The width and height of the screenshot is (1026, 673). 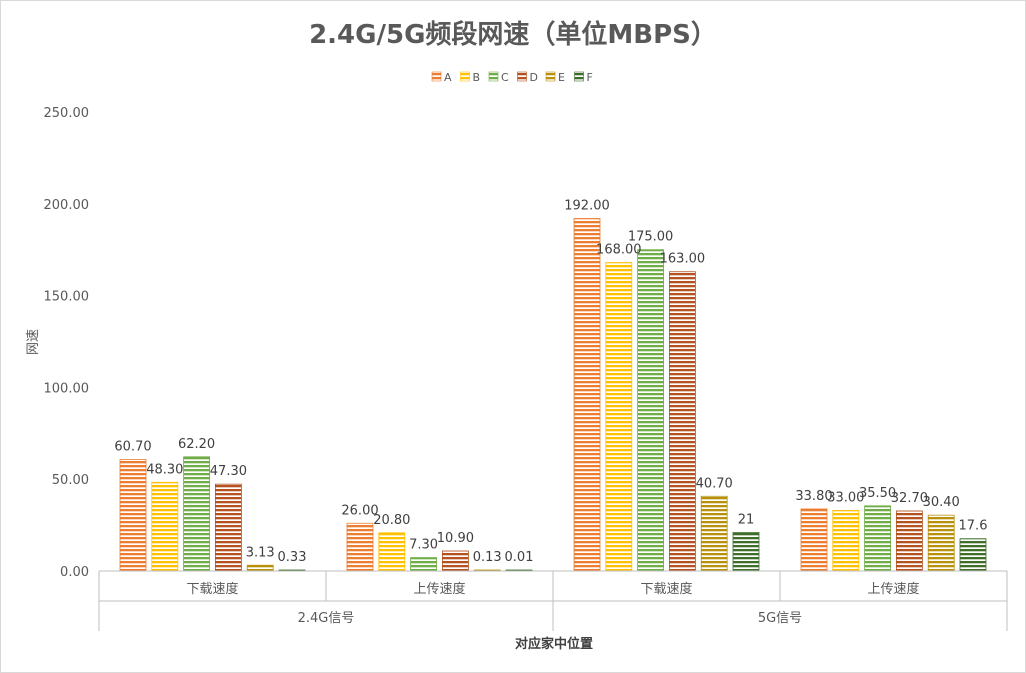 What do you see at coordinates (67, 113) in the screenshot?
I see `y-tick-label: 250.00` at bounding box center [67, 113].